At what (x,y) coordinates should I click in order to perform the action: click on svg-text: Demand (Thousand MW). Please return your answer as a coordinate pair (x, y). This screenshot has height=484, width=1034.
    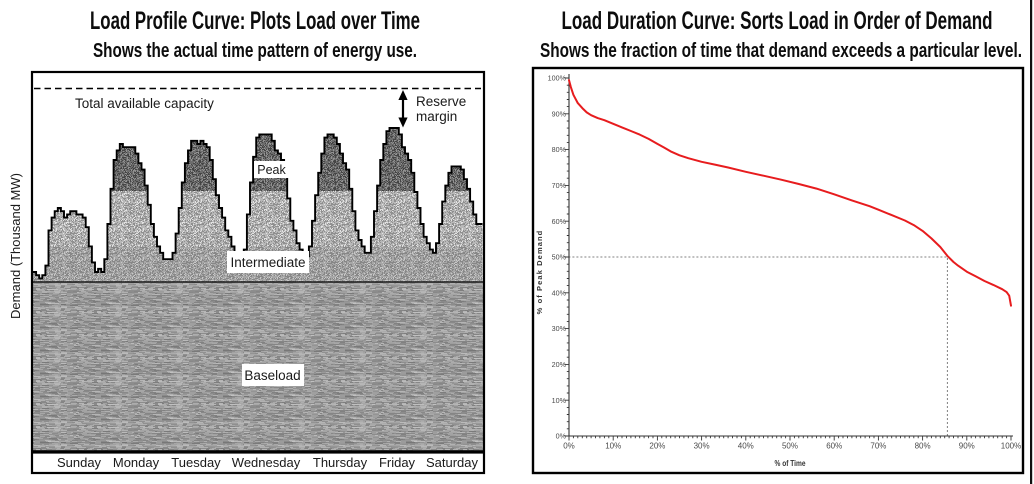
    Looking at the image, I should click on (15, 246).